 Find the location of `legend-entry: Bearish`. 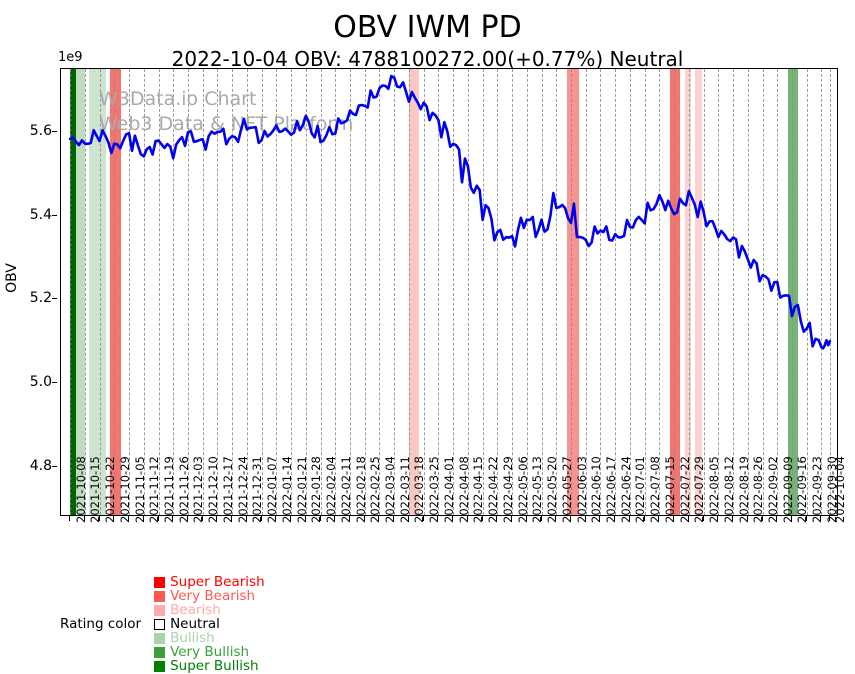

legend-entry: Bearish is located at coordinates (209, 610).